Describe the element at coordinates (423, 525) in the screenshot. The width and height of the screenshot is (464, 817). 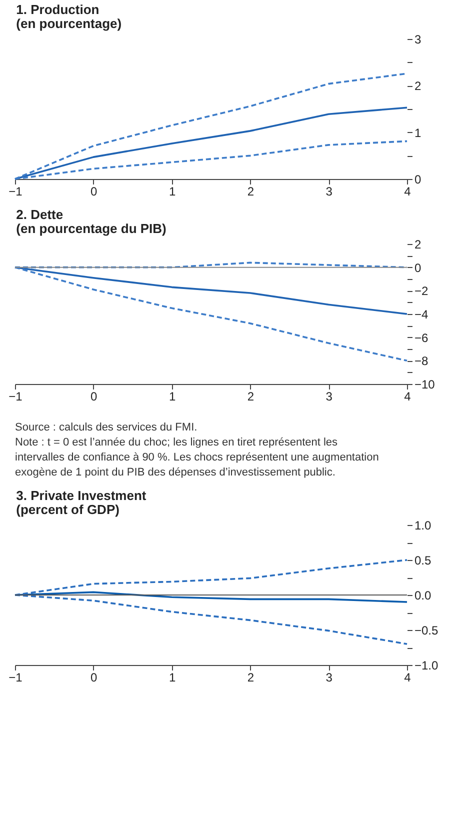
I see `y-tick-label: 1.0` at that location.